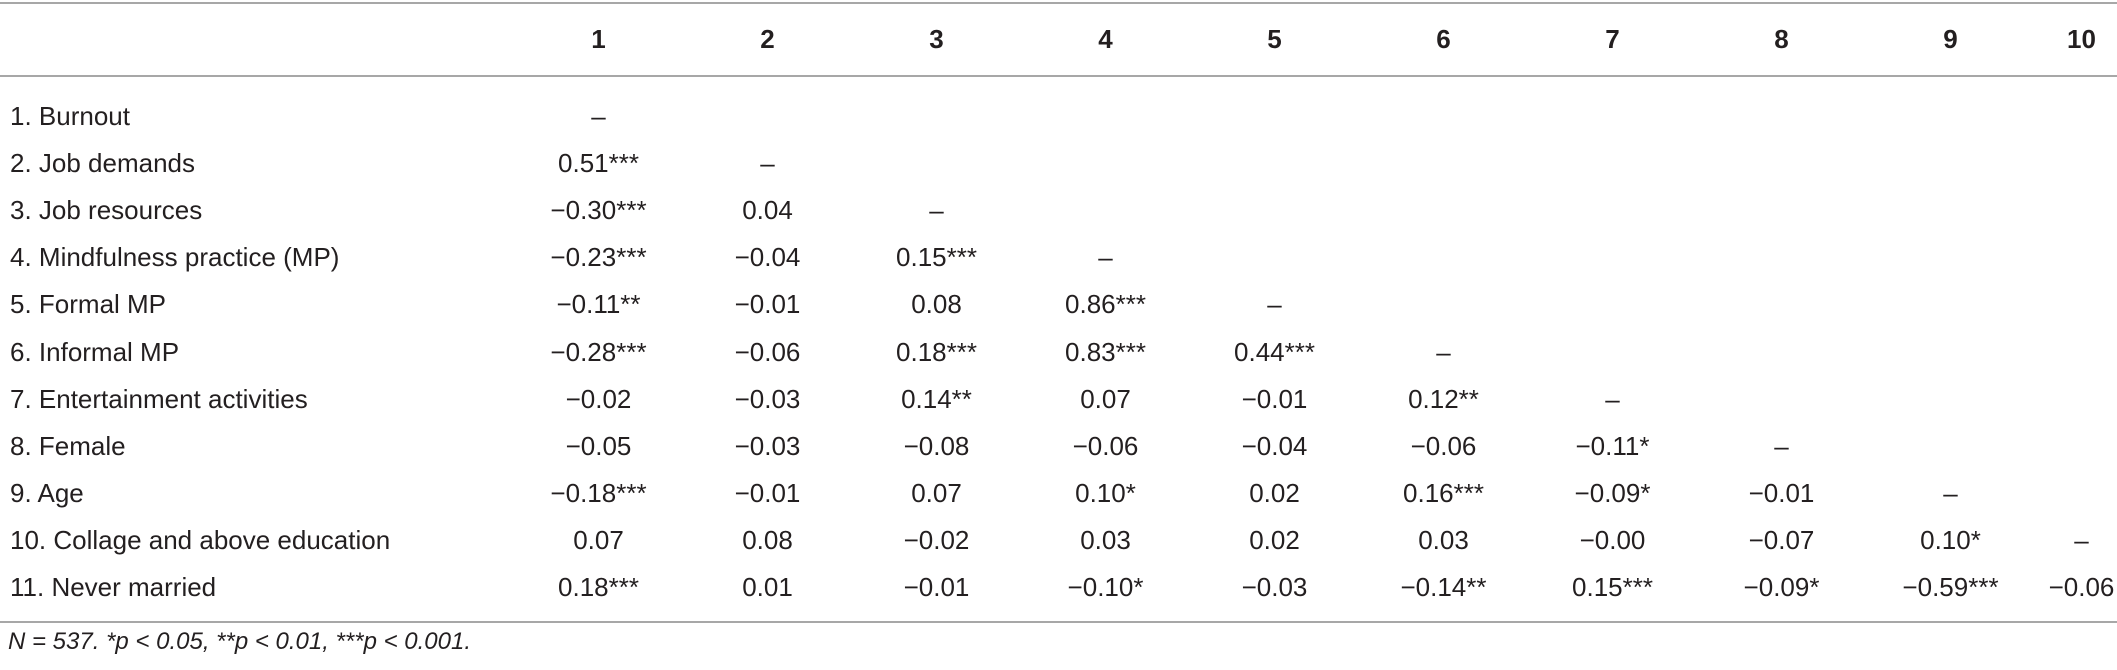 The image size is (2117, 670). Describe the element at coordinates (47, 492) in the screenshot. I see `row-label: 9. Age` at that location.